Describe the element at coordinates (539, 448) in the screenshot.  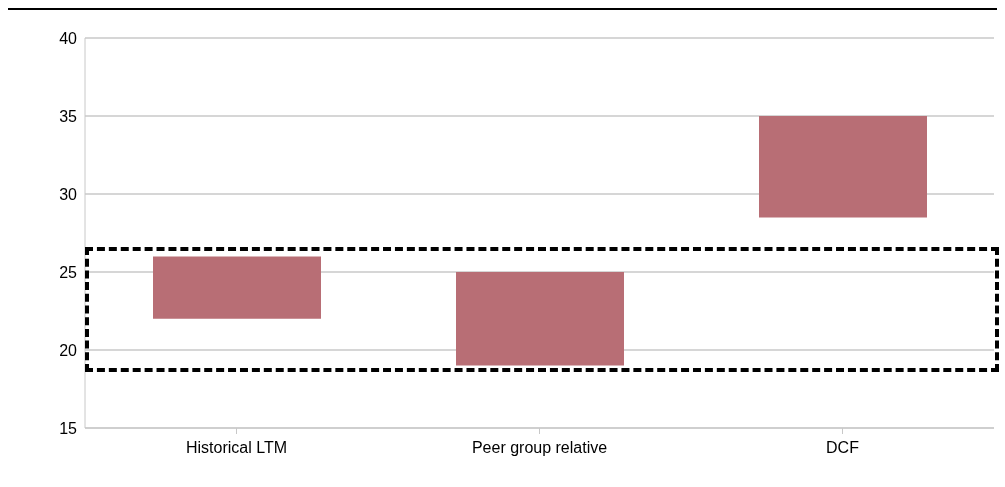
I see `x-tick-label: Peer group relative` at that location.